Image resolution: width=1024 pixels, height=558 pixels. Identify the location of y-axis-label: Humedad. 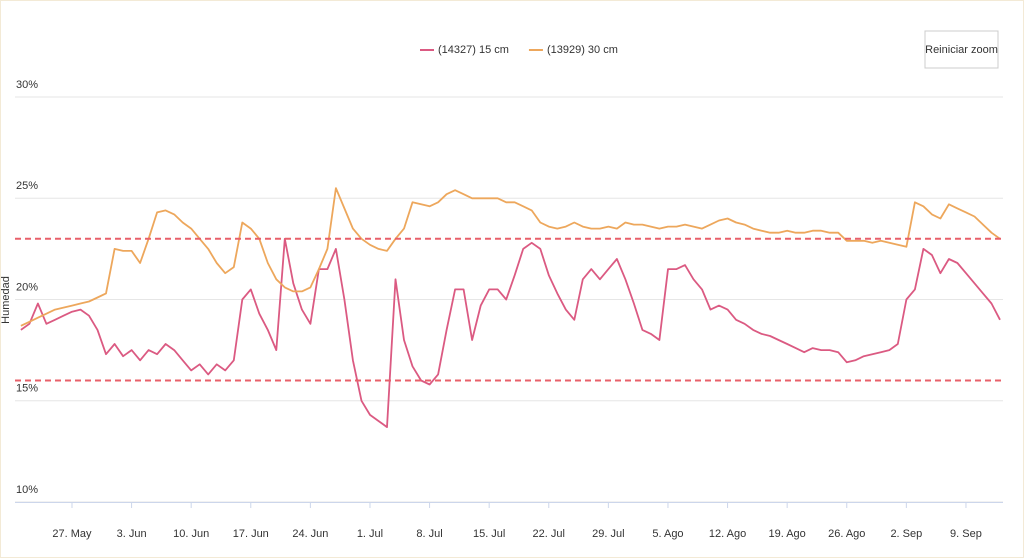
(6, 300).